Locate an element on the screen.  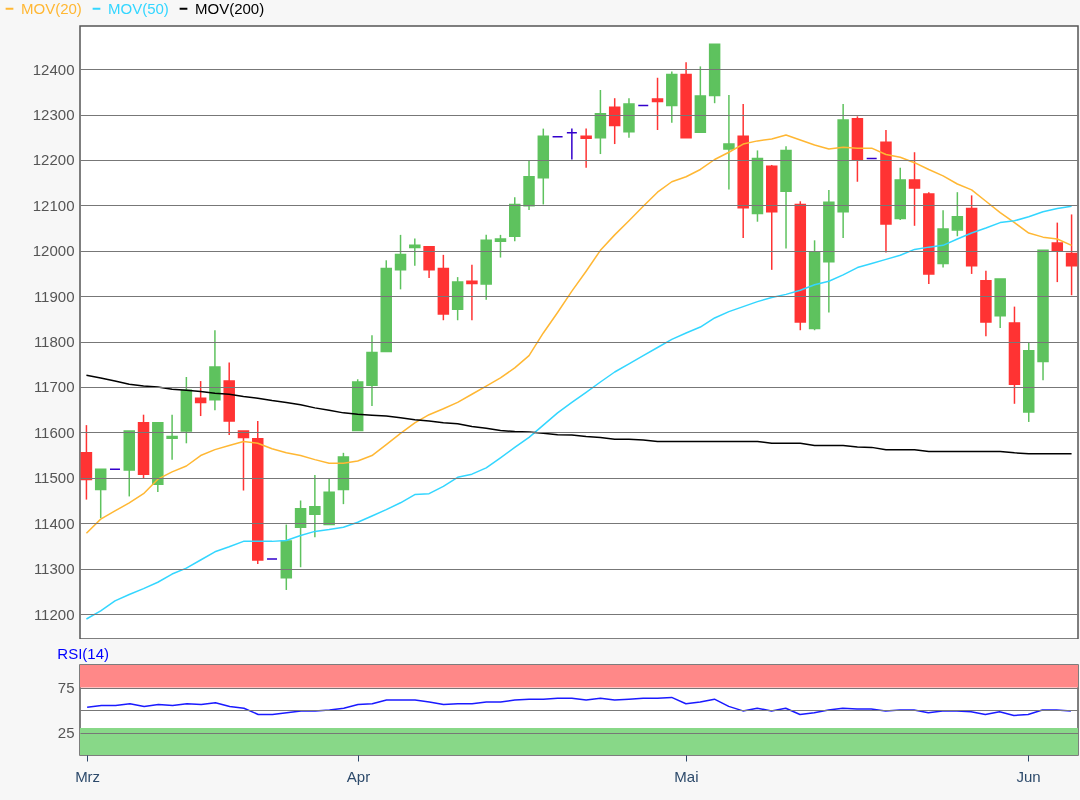
legend-label: MOV(20) is located at coordinates (51, 8).